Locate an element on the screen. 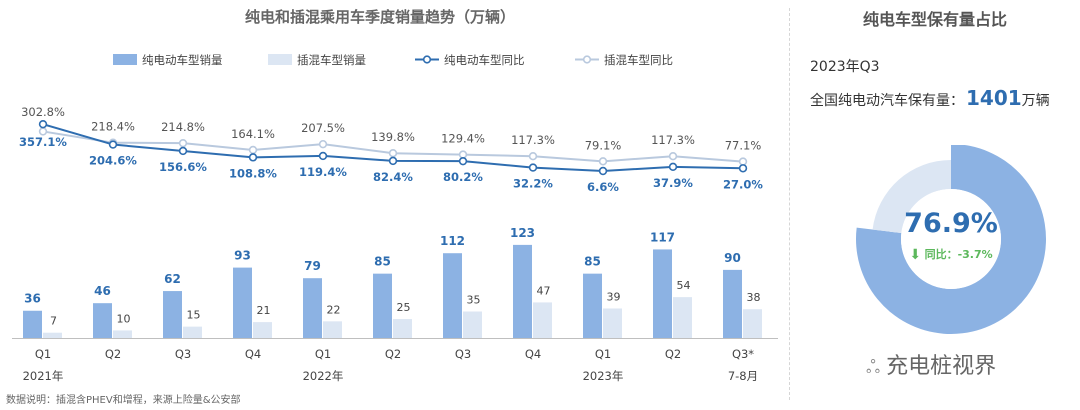 This screenshot has width=1080, height=410. legend-label-phev-sales: 插混车型销量 is located at coordinates (331, 60).